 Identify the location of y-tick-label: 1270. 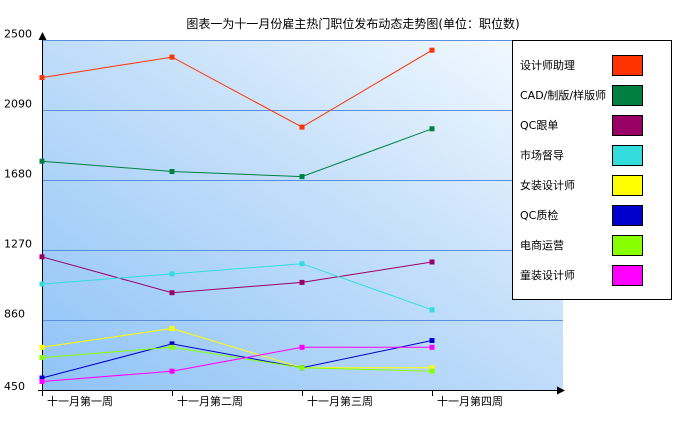
(18, 244).